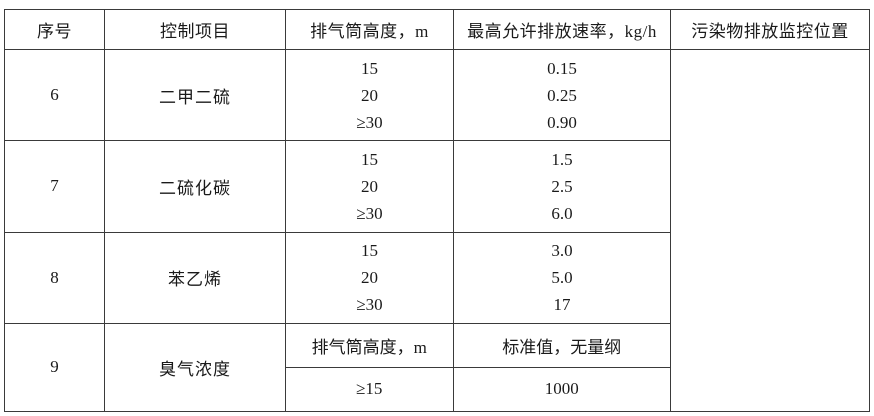 This screenshot has width=874, height=416. I want to click on value-line: 0.90, so click(562, 122).